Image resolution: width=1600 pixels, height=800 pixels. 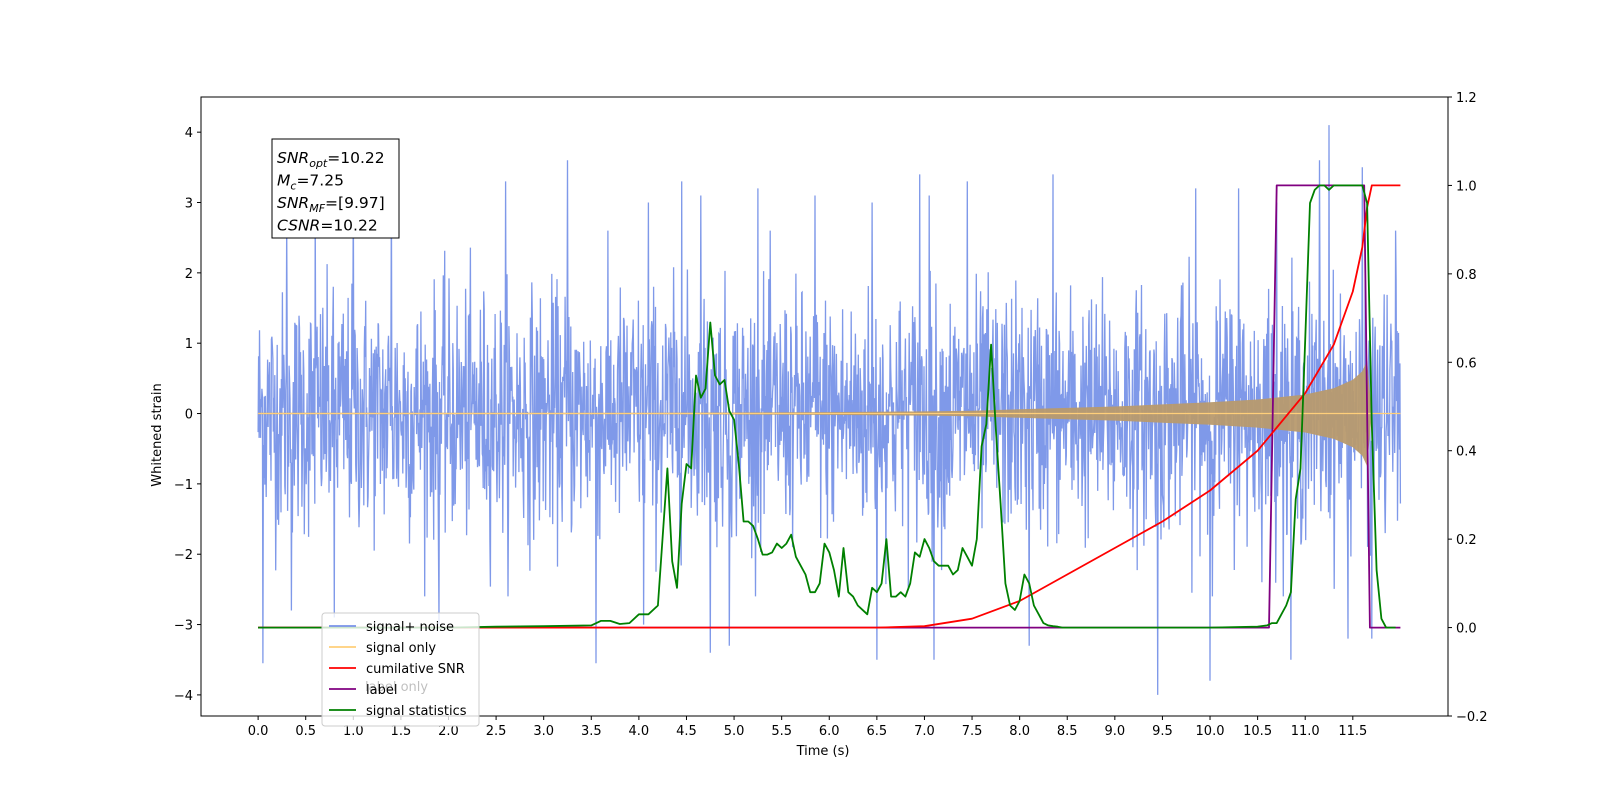 I want to click on y-right-tick-label: 1.0, so click(x=1466, y=186).